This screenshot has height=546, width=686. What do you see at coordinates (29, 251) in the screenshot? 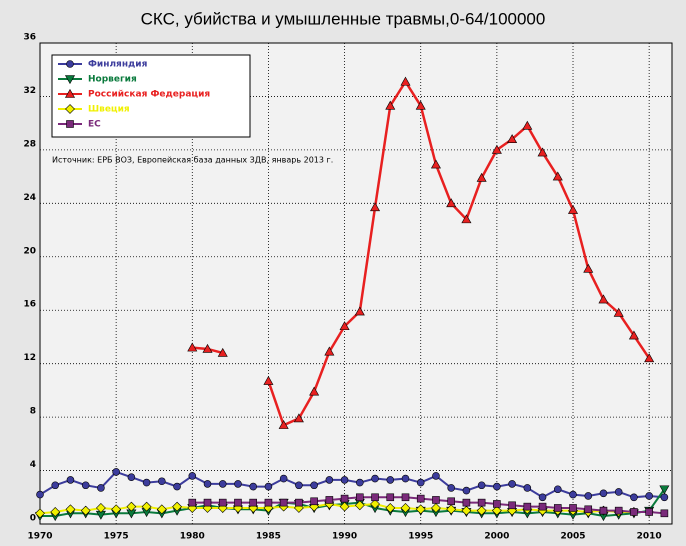
I see `y-tick-label: 20` at bounding box center [29, 251].